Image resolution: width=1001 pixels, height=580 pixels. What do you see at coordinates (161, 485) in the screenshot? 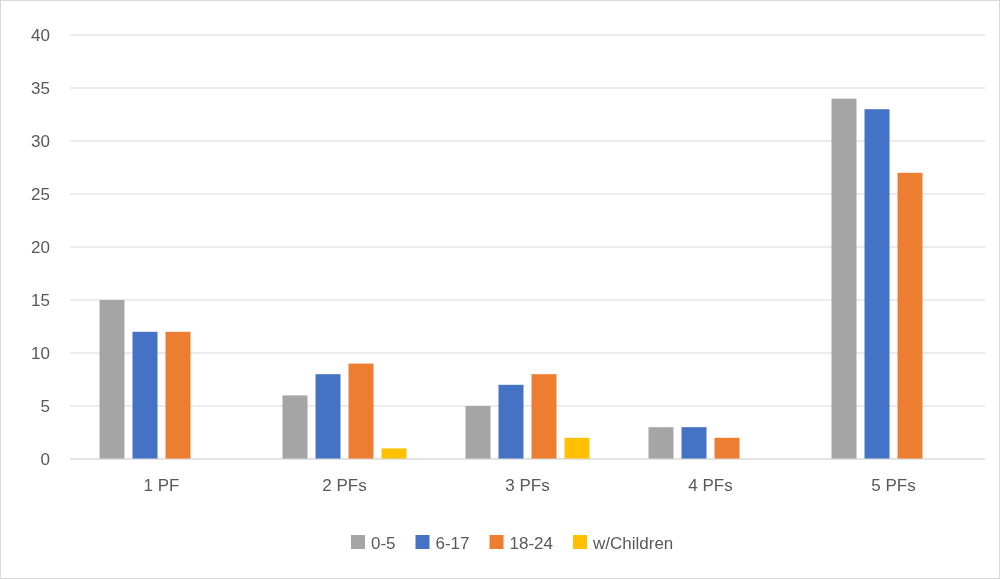
I see `x-tick-label: 1 PF` at bounding box center [161, 485].